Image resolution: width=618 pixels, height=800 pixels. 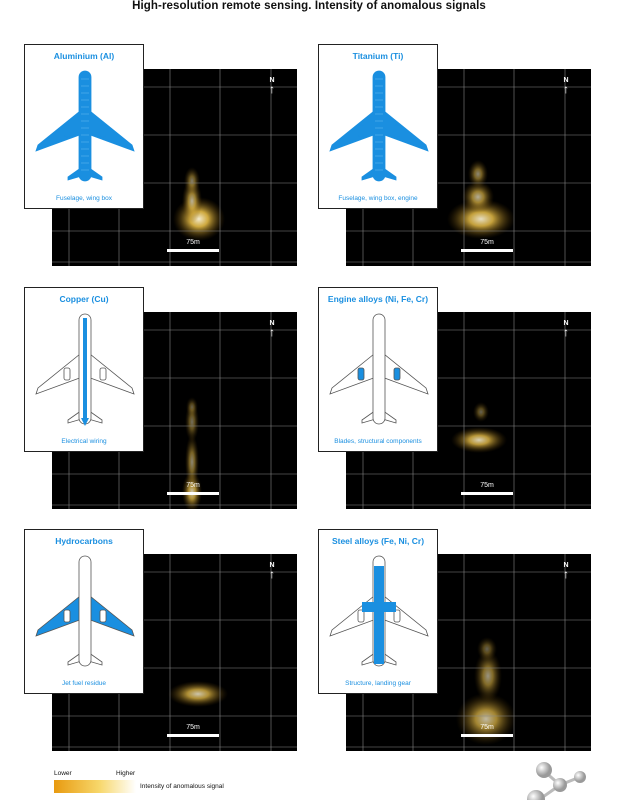 What do you see at coordinates (83, 198) in the screenshot?
I see `material-subtitle: Fuselage, wing box` at bounding box center [83, 198].